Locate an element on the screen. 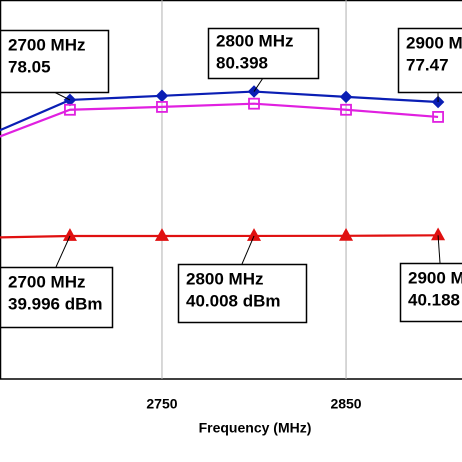 Image resolution: width=462 pixels, height=462 pixels. x-axis-label: Frequency (MHz) is located at coordinates (255, 428).